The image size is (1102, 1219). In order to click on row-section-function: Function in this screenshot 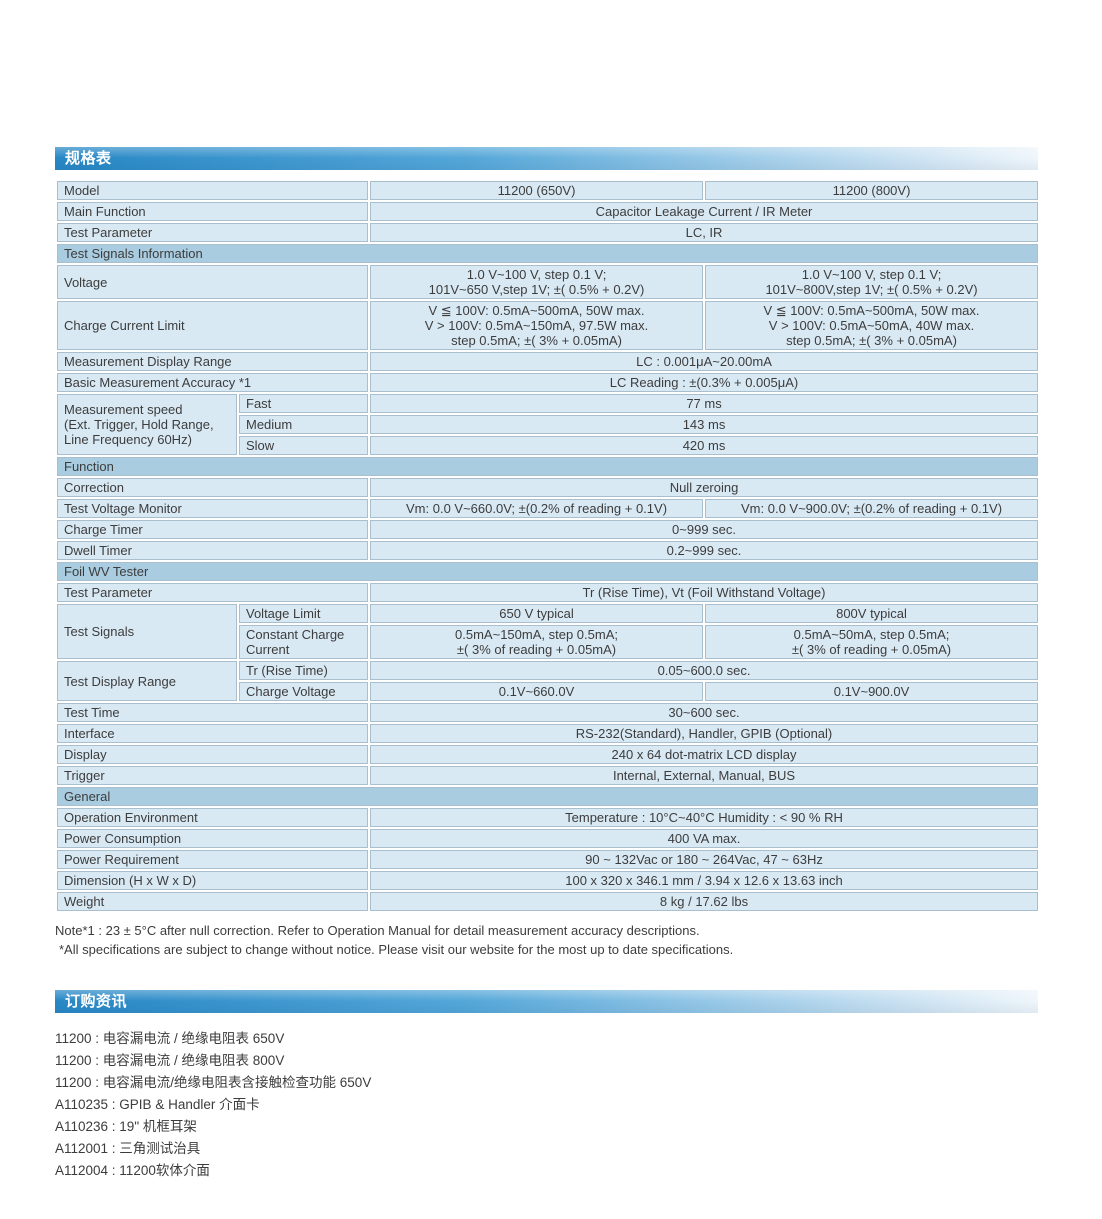, I will do `click(548, 466)`.